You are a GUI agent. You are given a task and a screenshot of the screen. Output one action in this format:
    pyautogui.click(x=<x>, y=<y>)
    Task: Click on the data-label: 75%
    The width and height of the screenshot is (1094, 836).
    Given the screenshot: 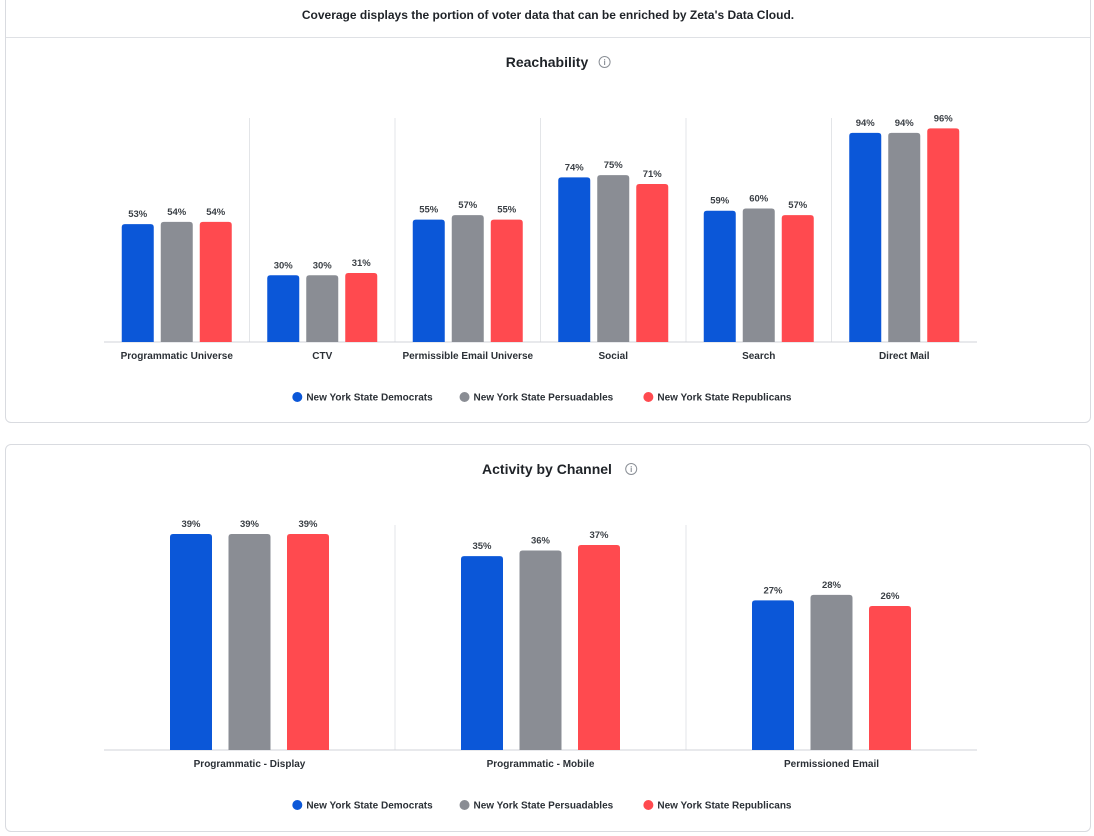 What is the action you would take?
    pyautogui.click(x=614, y=165)
    